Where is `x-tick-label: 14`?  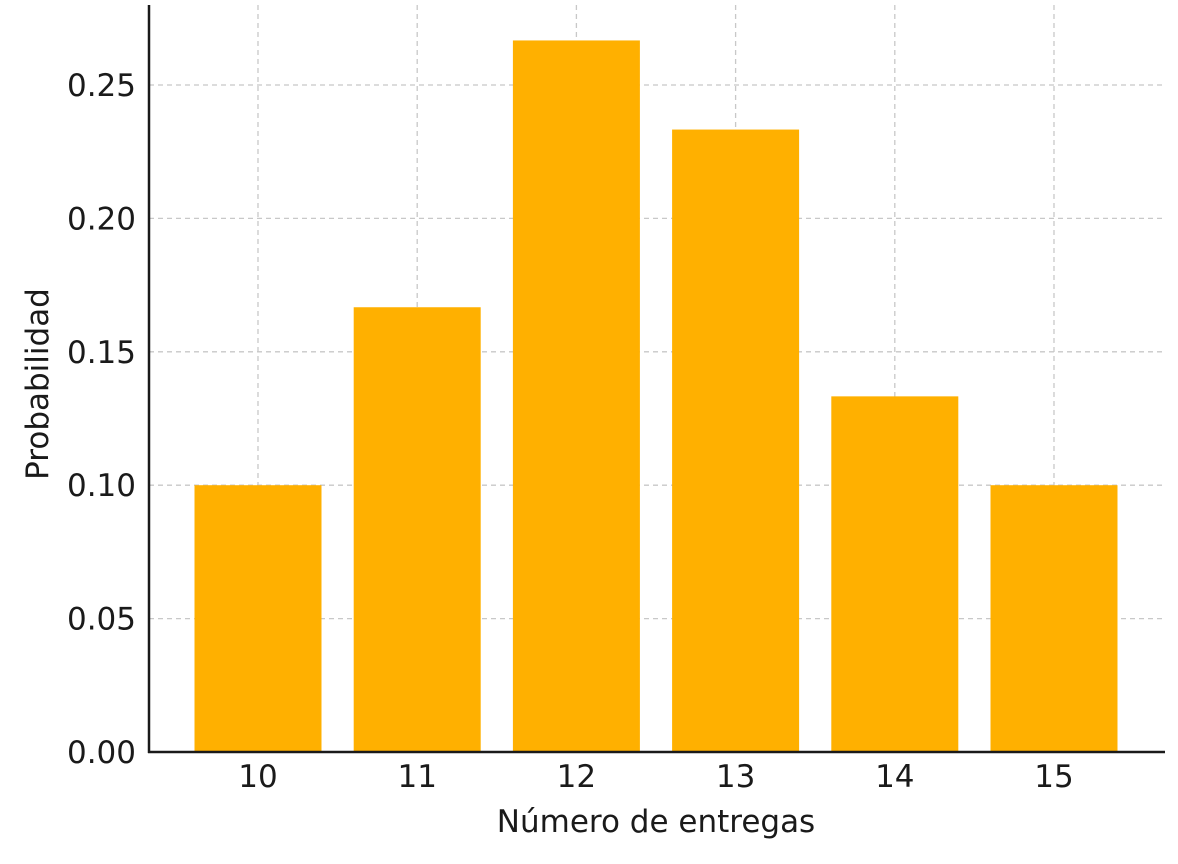
x-tick-label: 14 is located at coordinates (894, 777).